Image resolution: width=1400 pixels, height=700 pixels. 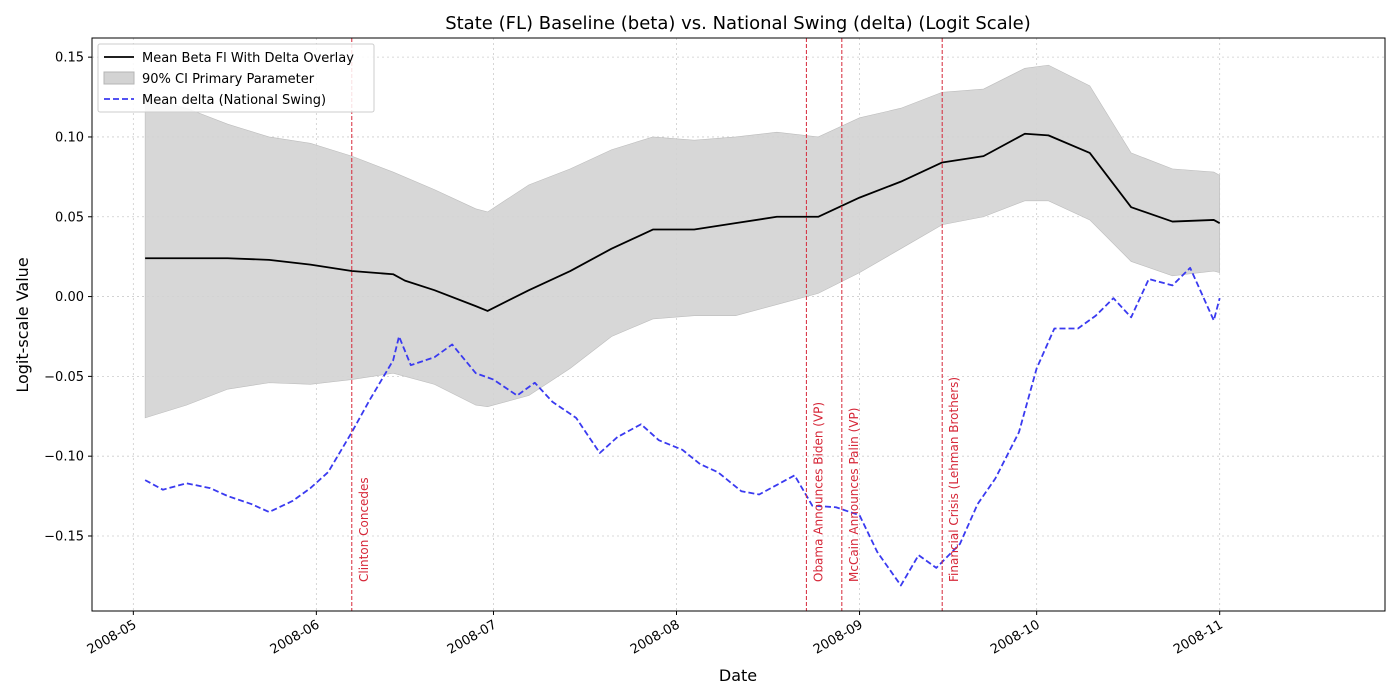 I want to click on y-tick-label: 0.10, so click(x=69, y=137).